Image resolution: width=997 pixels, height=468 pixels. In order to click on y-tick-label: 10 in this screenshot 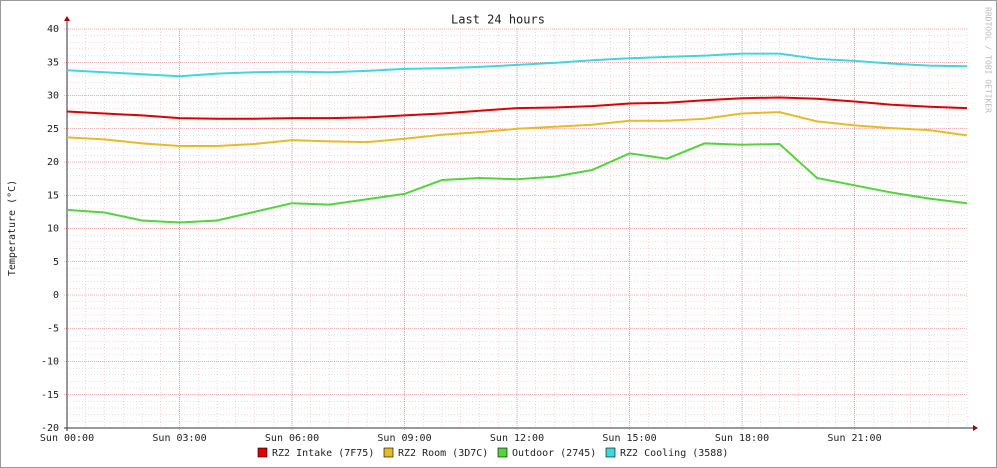, I will do `click(53, 229)`.